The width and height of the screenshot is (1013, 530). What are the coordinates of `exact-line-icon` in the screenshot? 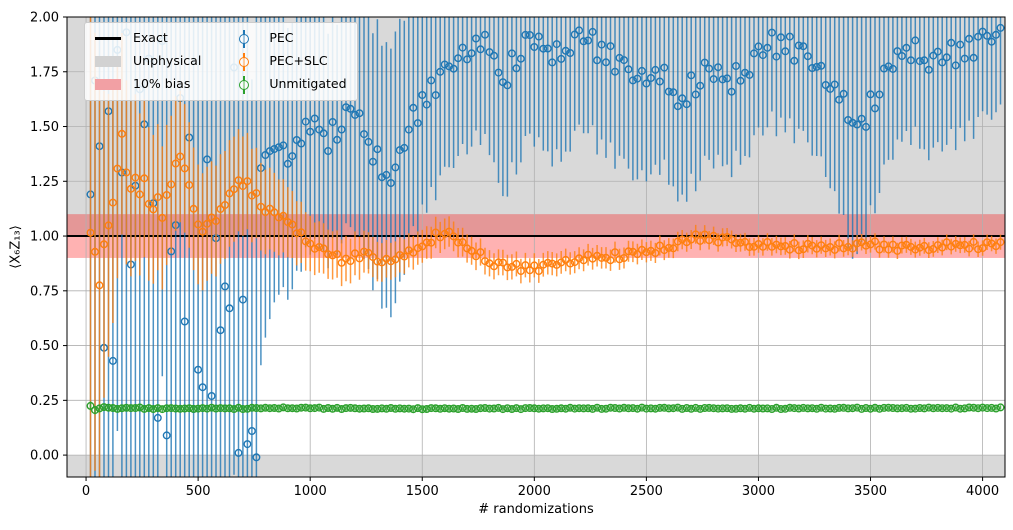 It's located at (108, 38).